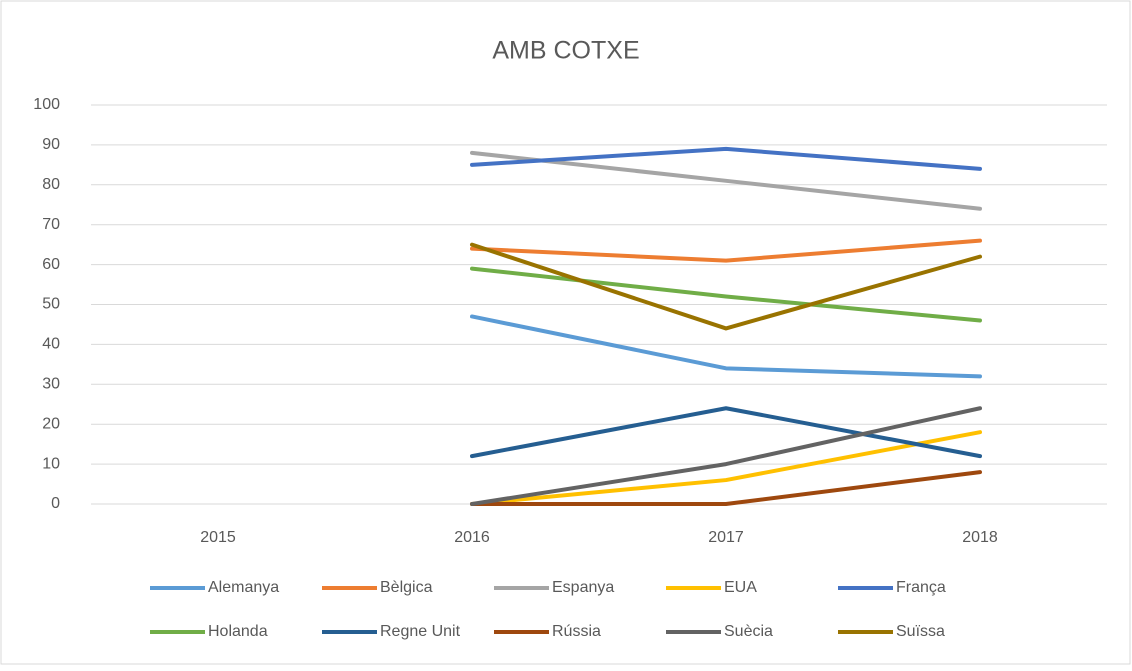 The image size is (1132, 671). Describe the element at coordinates (472, 537) in the screenshot. I see `x-tick-label: 2016` at that location.